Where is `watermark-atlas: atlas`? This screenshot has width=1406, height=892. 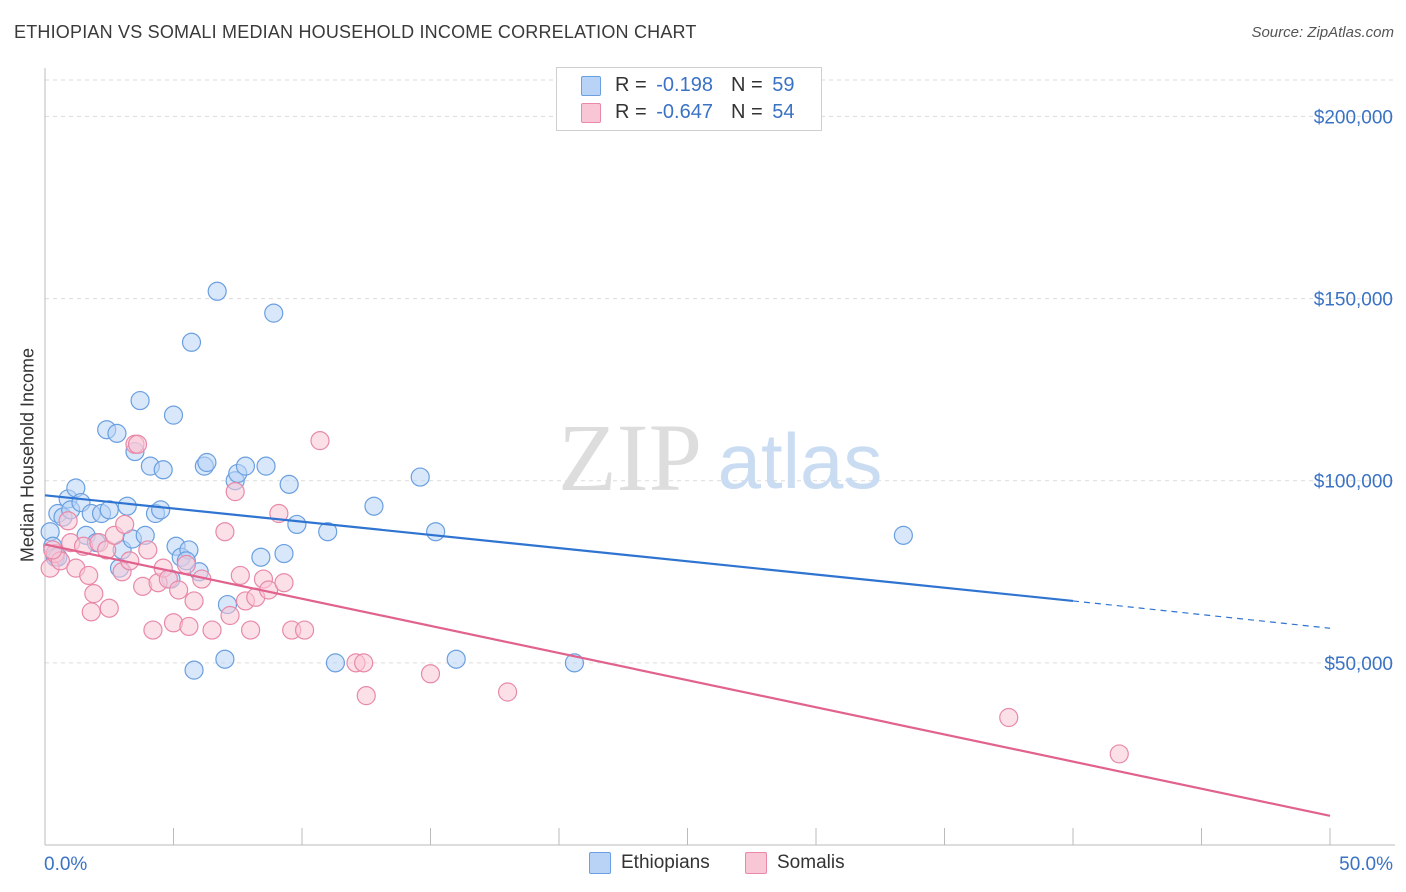 watermark-atlas: atlas is located at coordinates (800, 461).